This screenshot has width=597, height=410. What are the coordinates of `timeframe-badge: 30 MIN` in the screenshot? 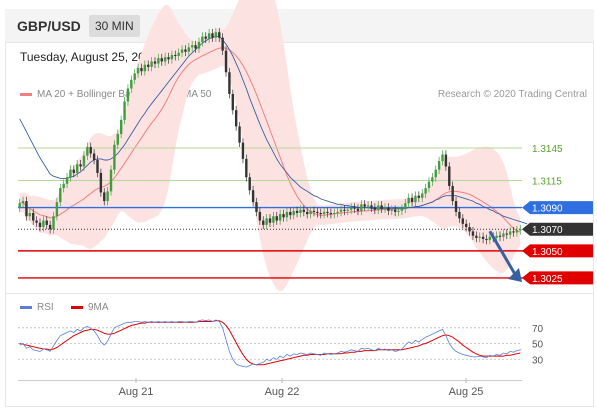 It's located at (114, 26).